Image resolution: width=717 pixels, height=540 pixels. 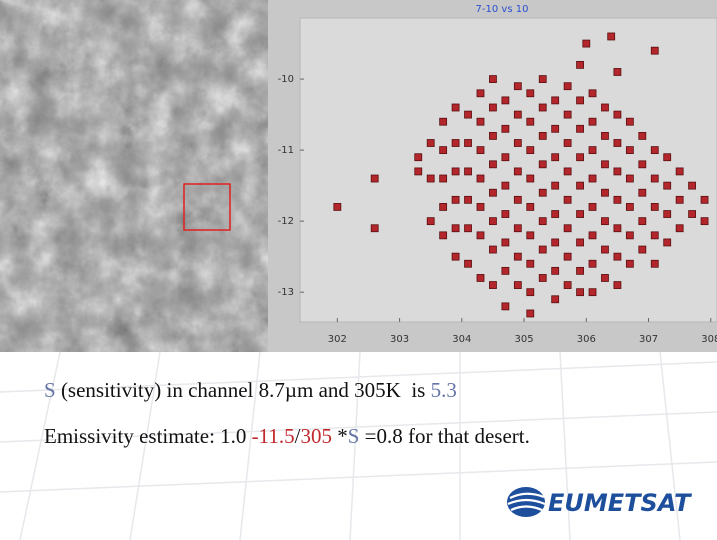 I want to click on x-tick-label: 308, so click(x=709, y=339).